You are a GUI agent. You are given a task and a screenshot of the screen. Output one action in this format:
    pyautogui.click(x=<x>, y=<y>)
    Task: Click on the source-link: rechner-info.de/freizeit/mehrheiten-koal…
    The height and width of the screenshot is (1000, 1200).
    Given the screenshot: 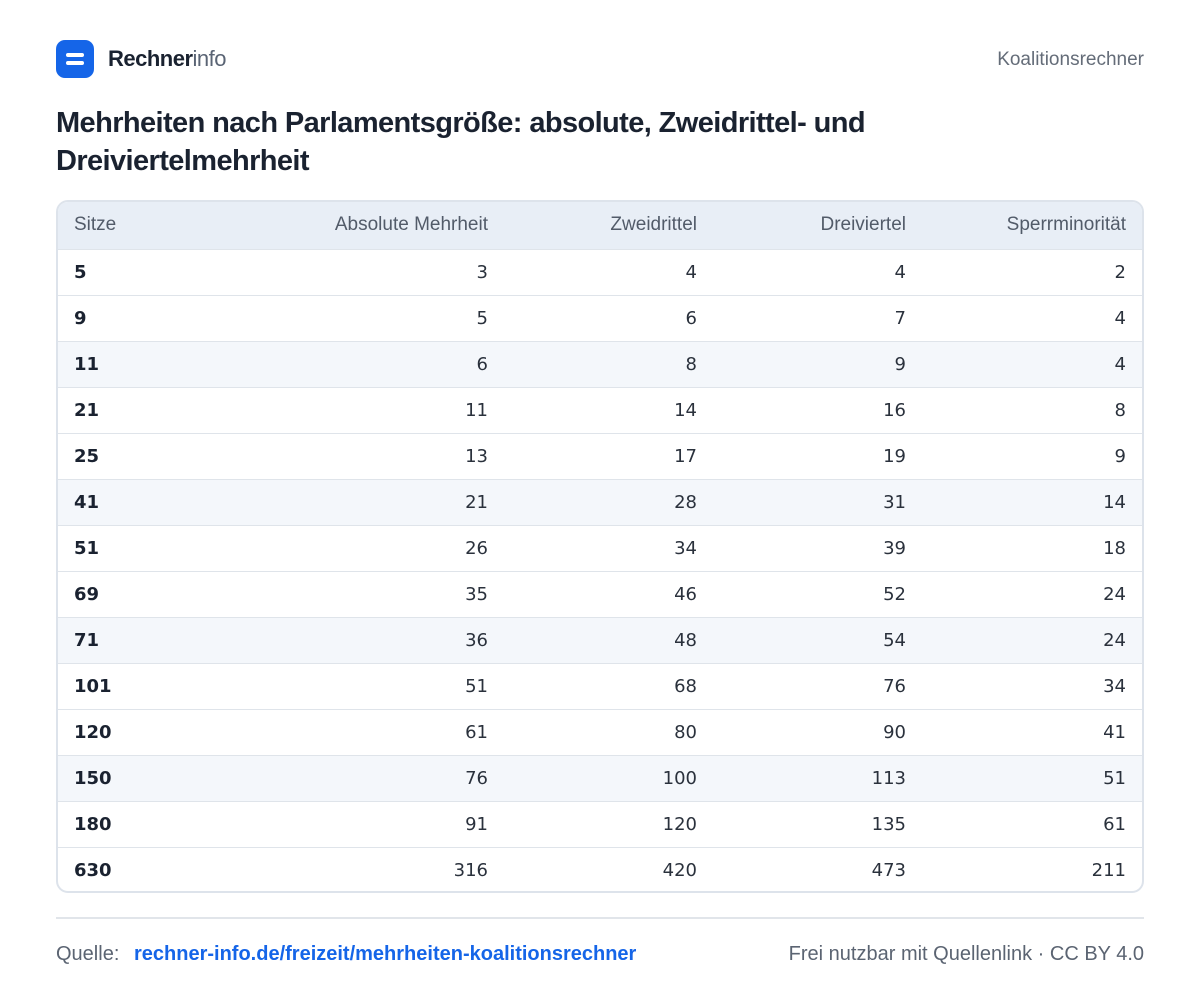 What is the action you would take?
    pyautogui.click(x=385, y=954)
    